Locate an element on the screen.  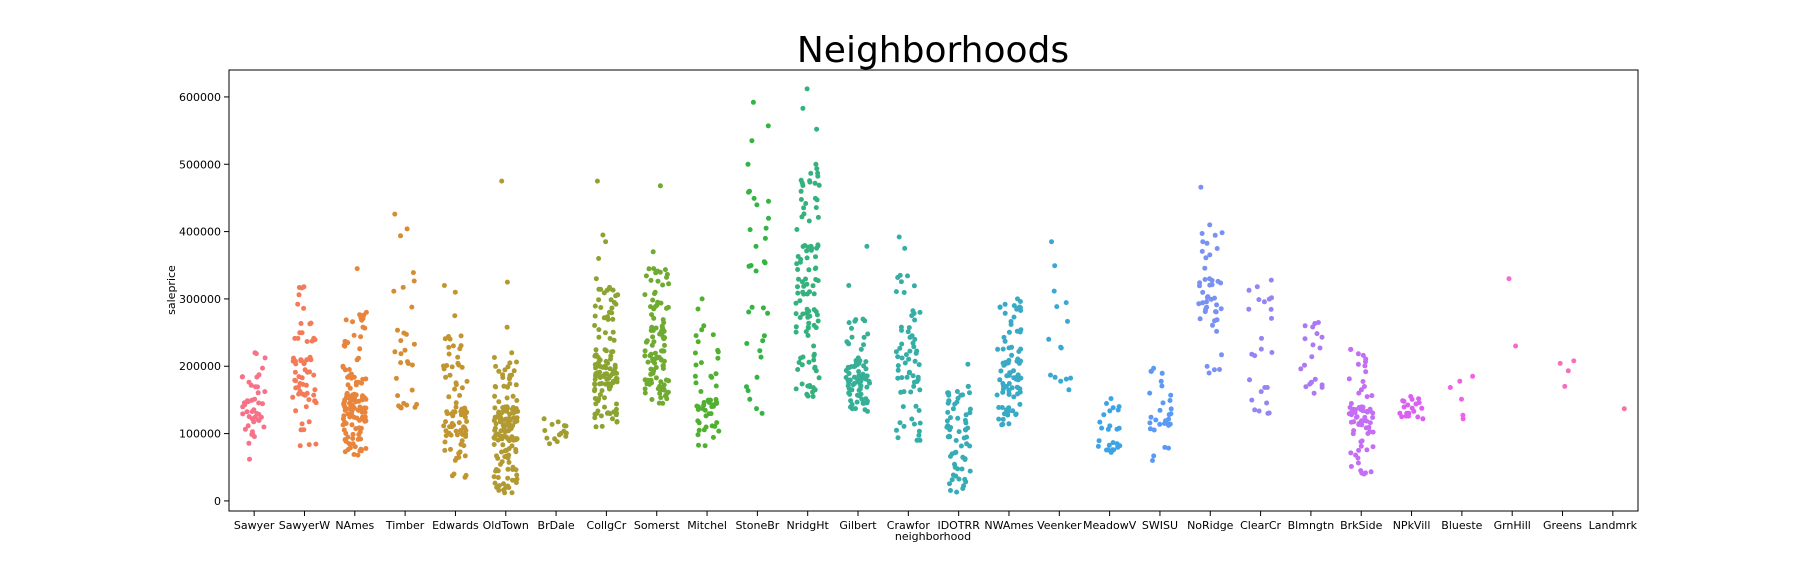
data-point-grnhill is located at coordinates (1509, 279).